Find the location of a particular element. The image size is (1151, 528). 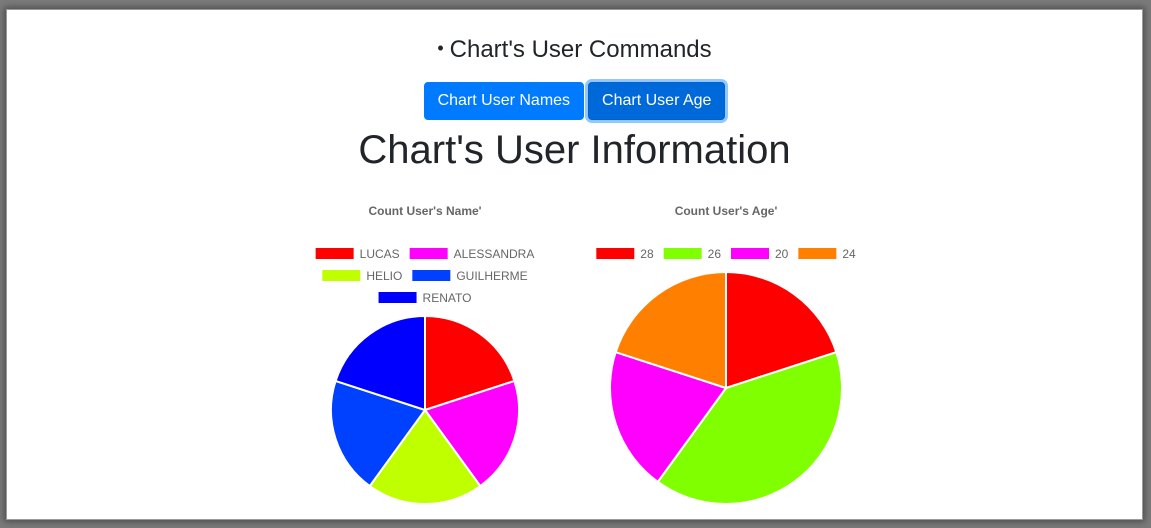

legend-swatch-alessandra is located at coordinates (428, 253).